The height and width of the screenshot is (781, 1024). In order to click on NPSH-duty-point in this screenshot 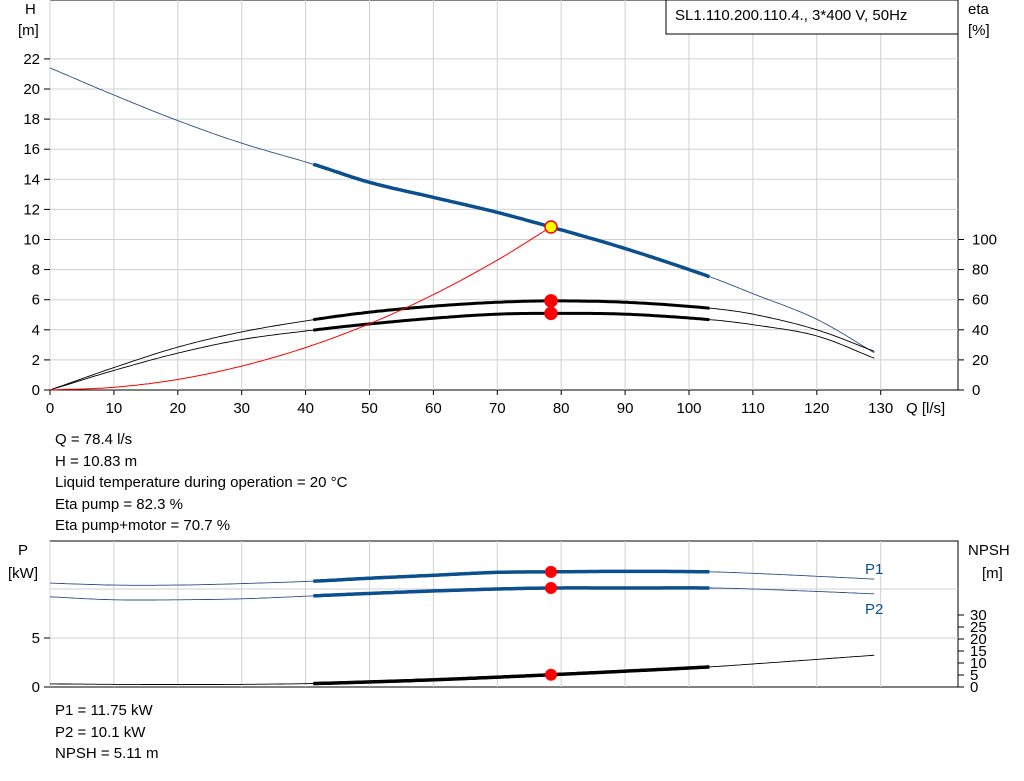, I will do `click(550, 674)`.